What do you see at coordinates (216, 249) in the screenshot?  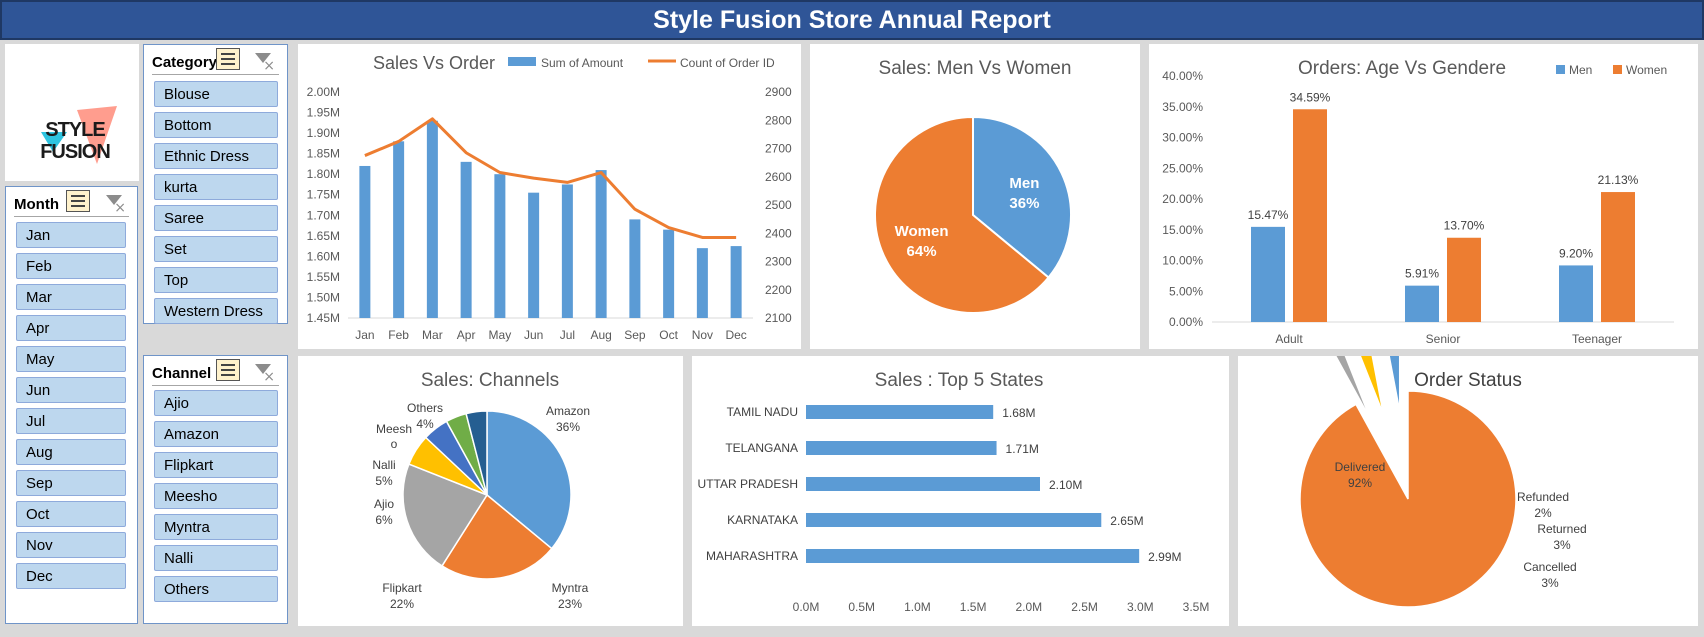 I see `slicer-item-set: Set` at bounding box center [216, 249].